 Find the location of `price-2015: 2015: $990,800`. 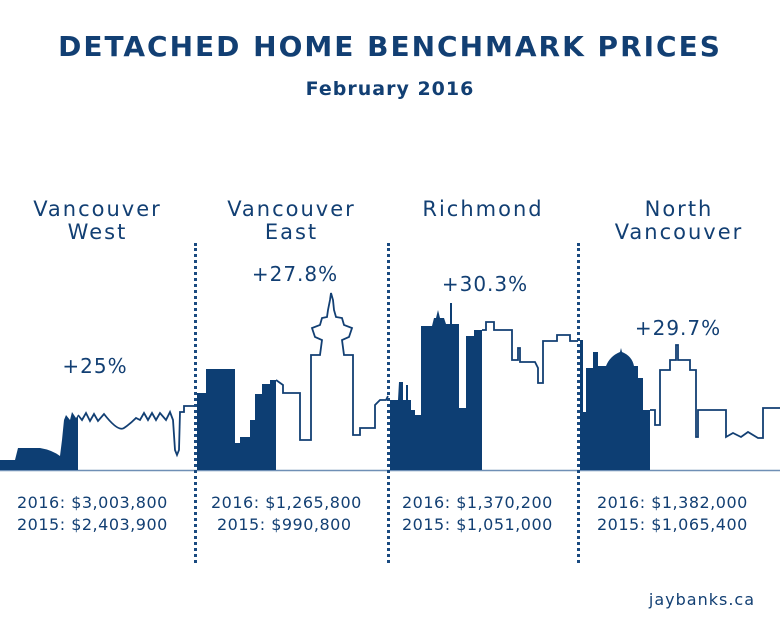

price-2015: 2015: $990,800 is located at coordinates (284, 524).